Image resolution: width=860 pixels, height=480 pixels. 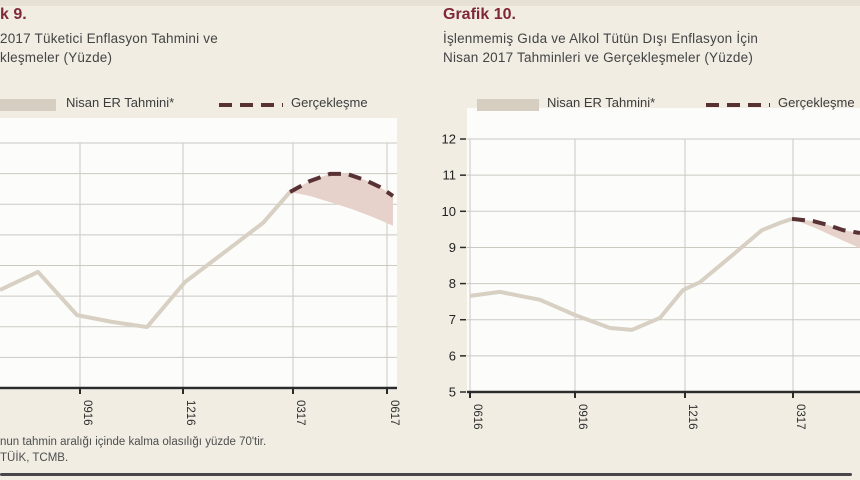 What do you see at coordinates (816, 102) in the screenshot?
I see `right-legend-realization-label: Gerçekleşme` at bounding box center [816, 102].